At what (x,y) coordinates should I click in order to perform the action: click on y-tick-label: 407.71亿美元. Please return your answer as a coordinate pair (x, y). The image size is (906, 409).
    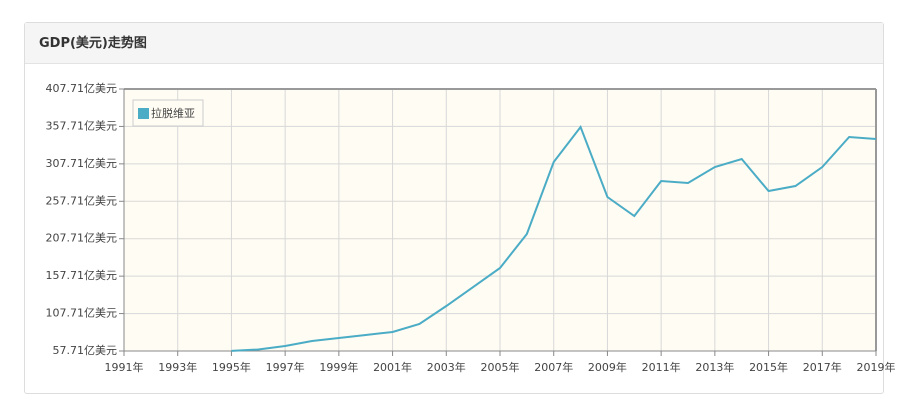
    Looking at the image, I should click on (82, 88).